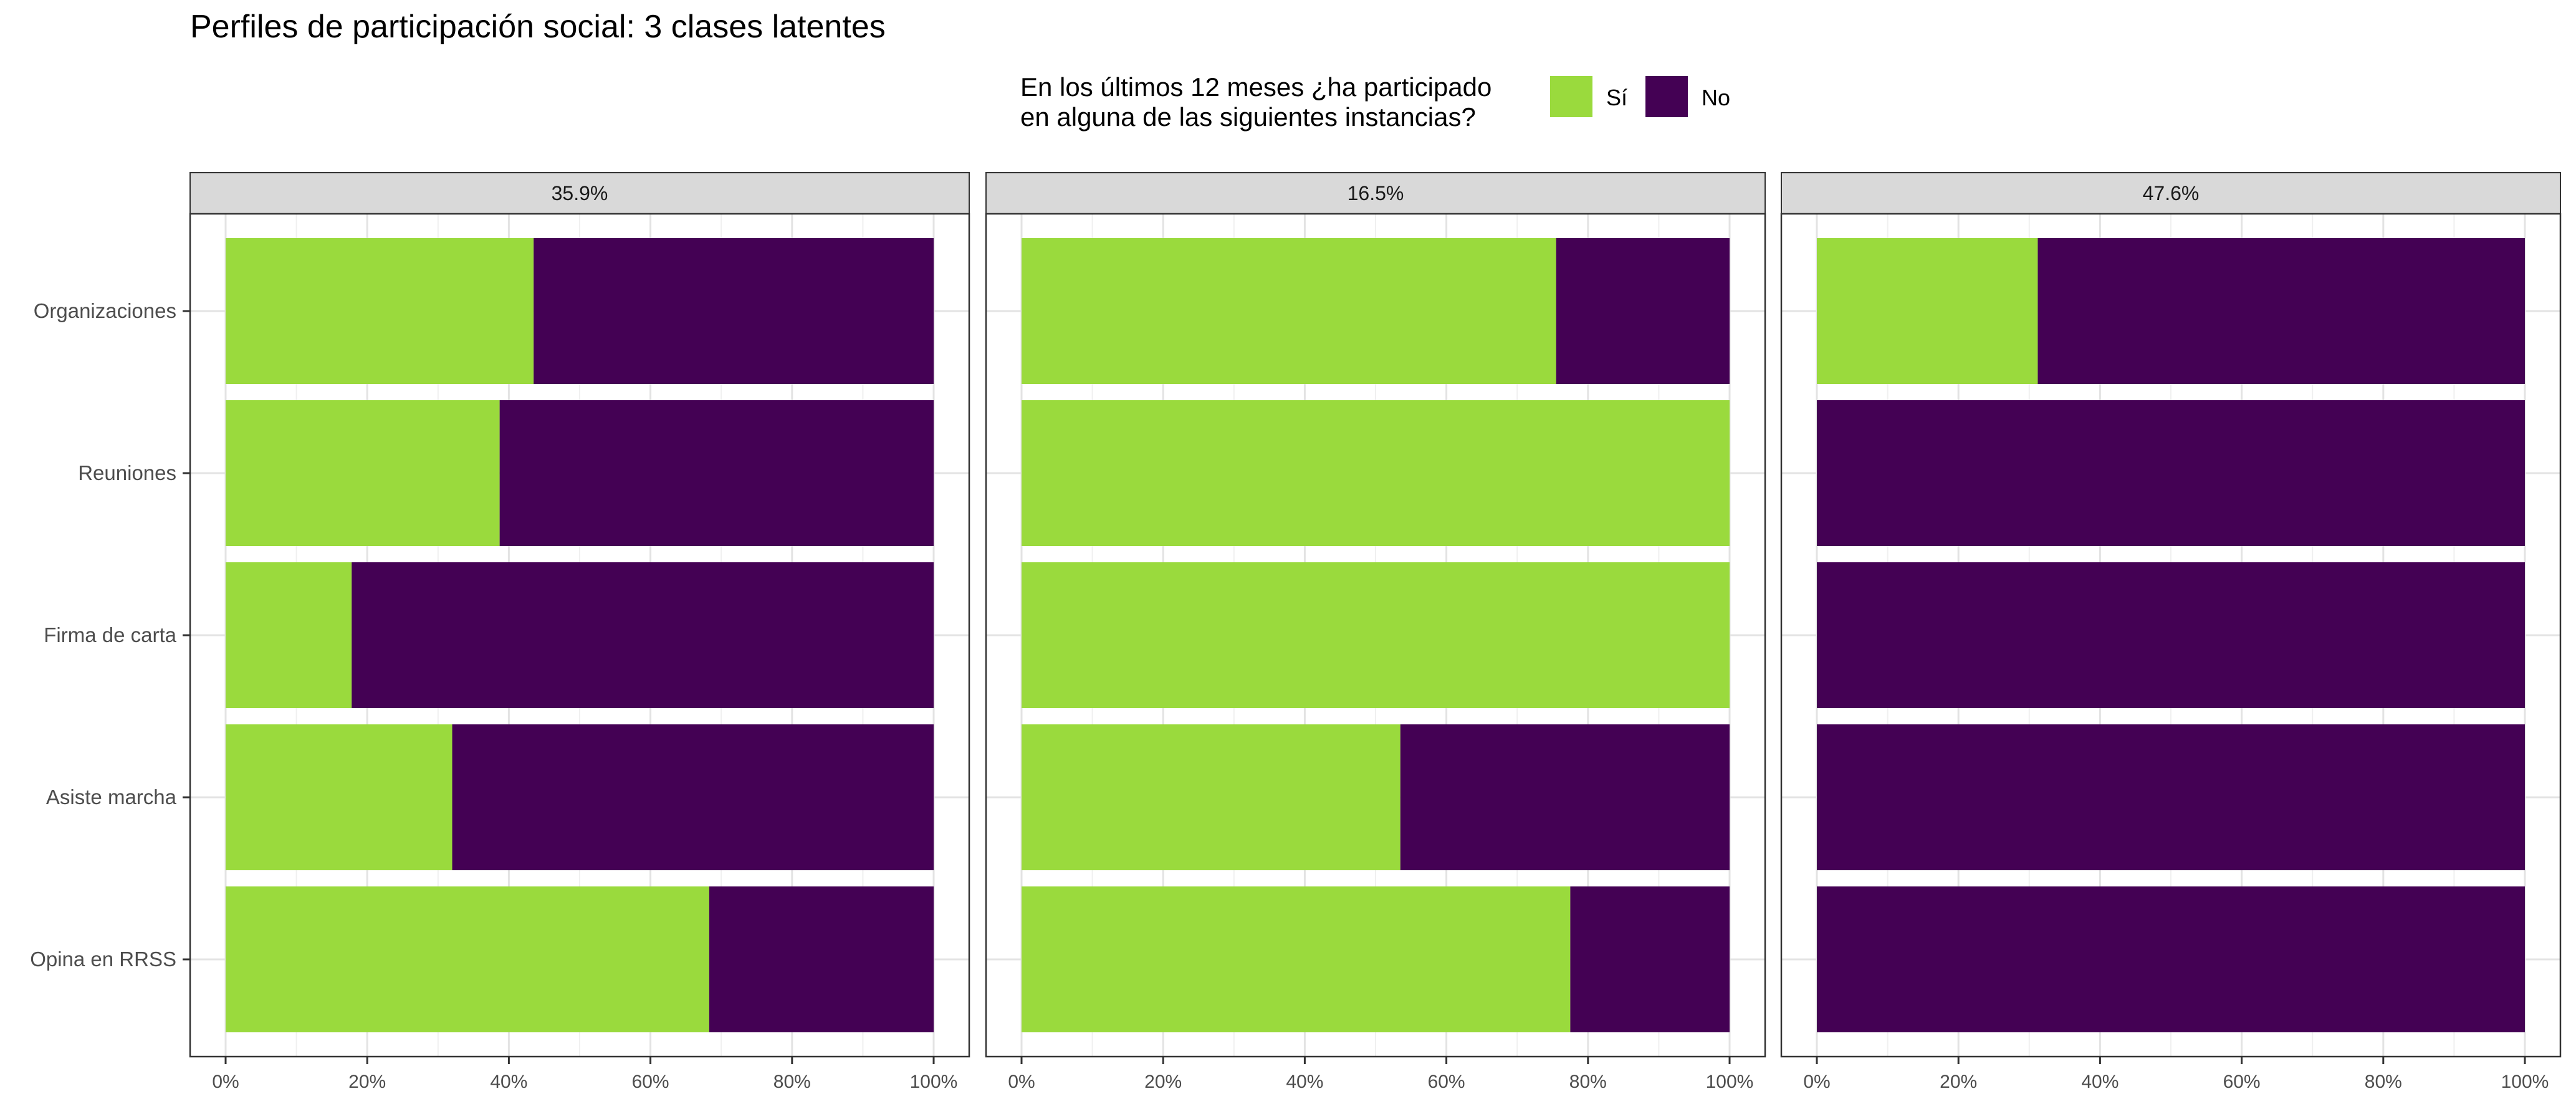 The width and height of the screenshot is (2576, 1104). Describe the element at coordinates (105, 310) in the screenshot. I see `y-tick-label: Organizaciones` at that location.